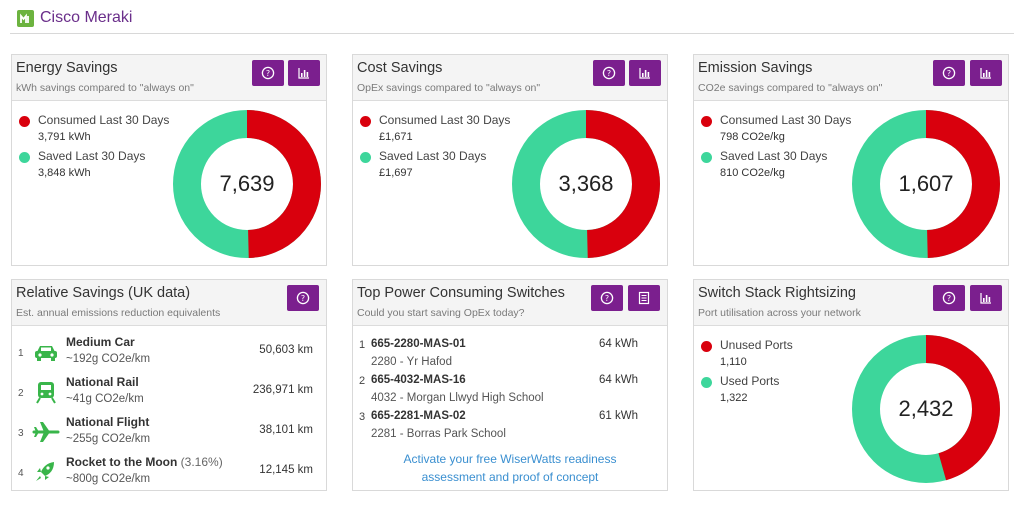  What do you see at coordinates (67, 68) in the screenshot?
I see `card-title: Energy Savings` at bounding box center [67, 68].